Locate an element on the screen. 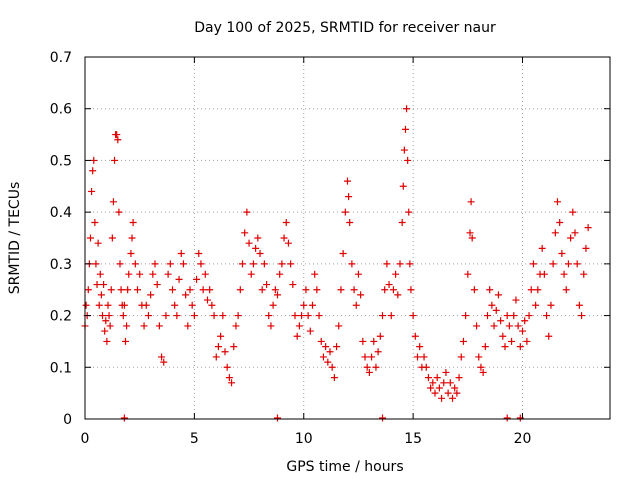  y-tick-label: 0.6 is located at coordinates (61, 110).